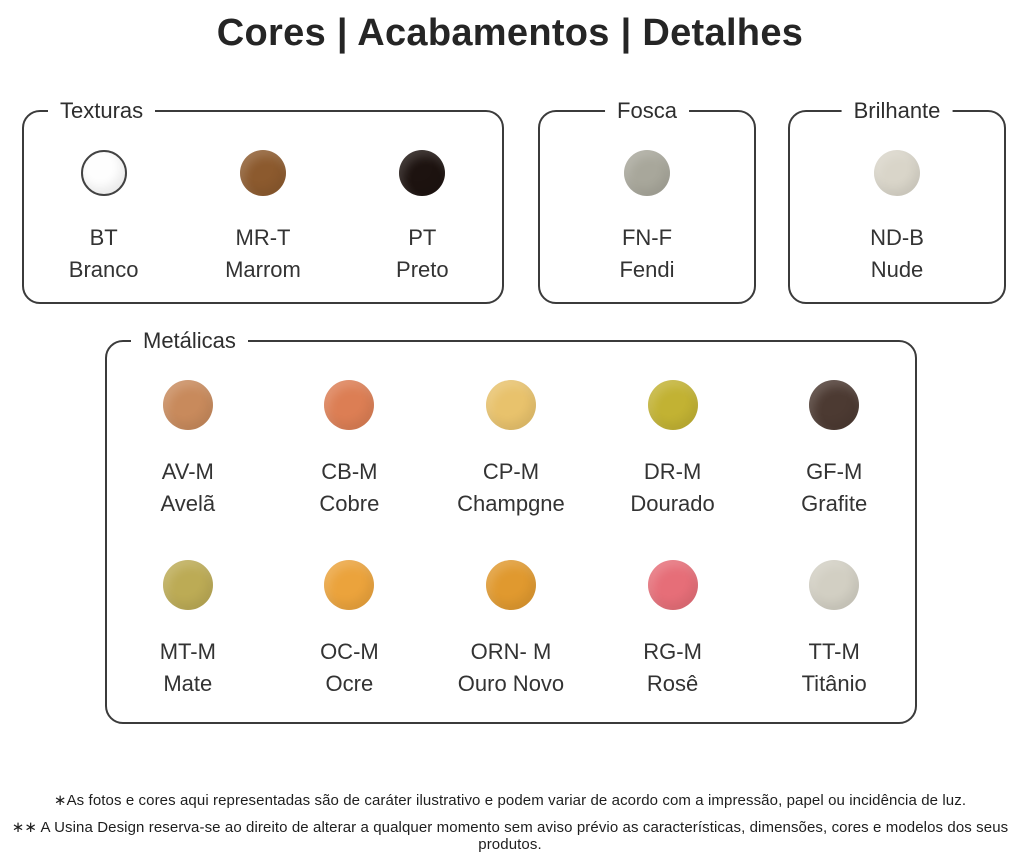 The height and width of the screenshot is (853, 1020). What do you see at coordinates (647, 237) in the screenshot?
I see `swatch-code: FN-F` at bounding box center [647, 237].